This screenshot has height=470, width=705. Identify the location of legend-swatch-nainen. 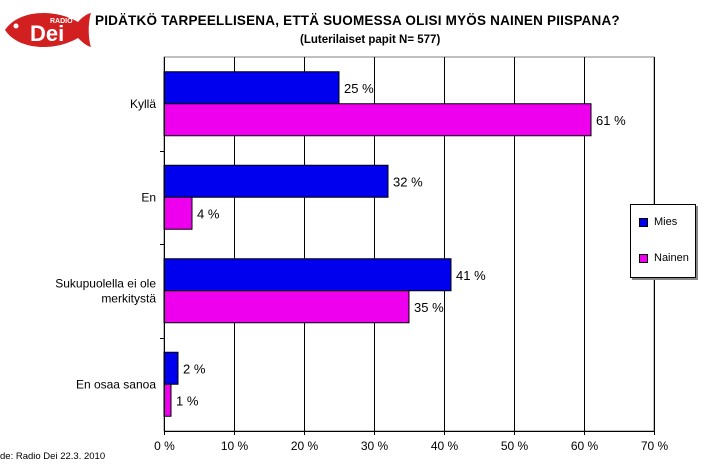
(643, 258).